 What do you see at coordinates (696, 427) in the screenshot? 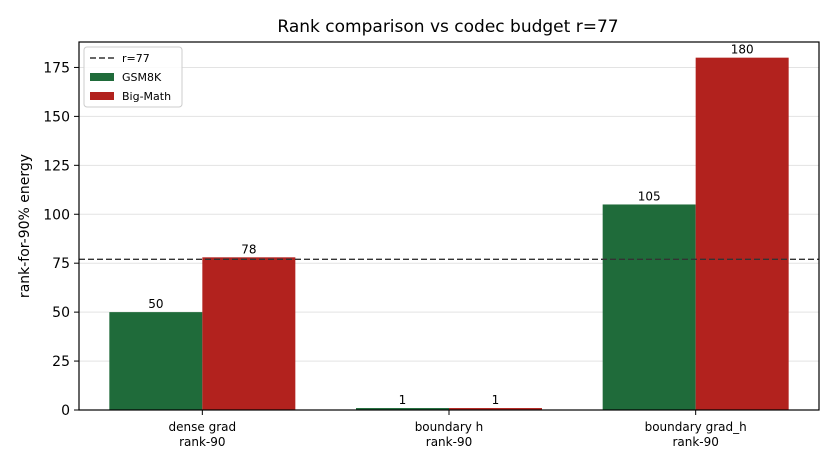
I see `x-tick-label: boundary grad_h` at bounding box center [696, 427].